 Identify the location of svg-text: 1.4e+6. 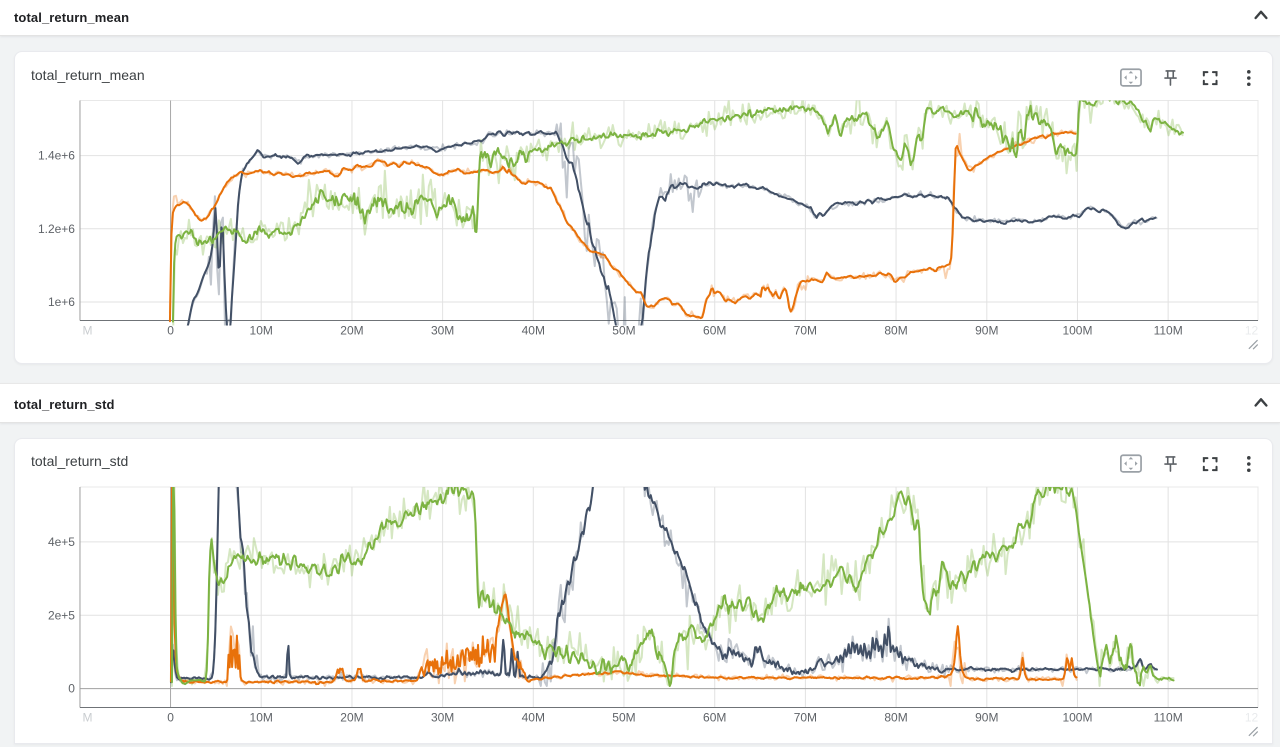
(56, 156).